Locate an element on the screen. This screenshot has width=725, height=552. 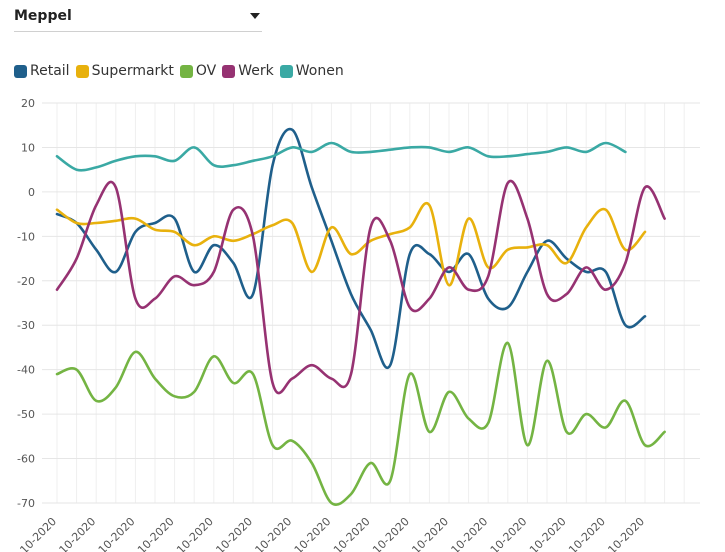
chart-legend: Retail Supermarkt OV Werk Wonen is located at coordinates (182, 71).